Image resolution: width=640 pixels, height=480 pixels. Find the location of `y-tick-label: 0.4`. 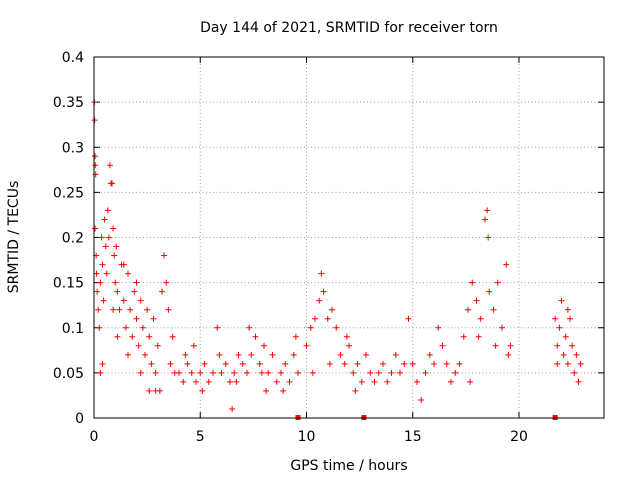

y-tick-label: 0.4 is located at coordinates (73, 58).